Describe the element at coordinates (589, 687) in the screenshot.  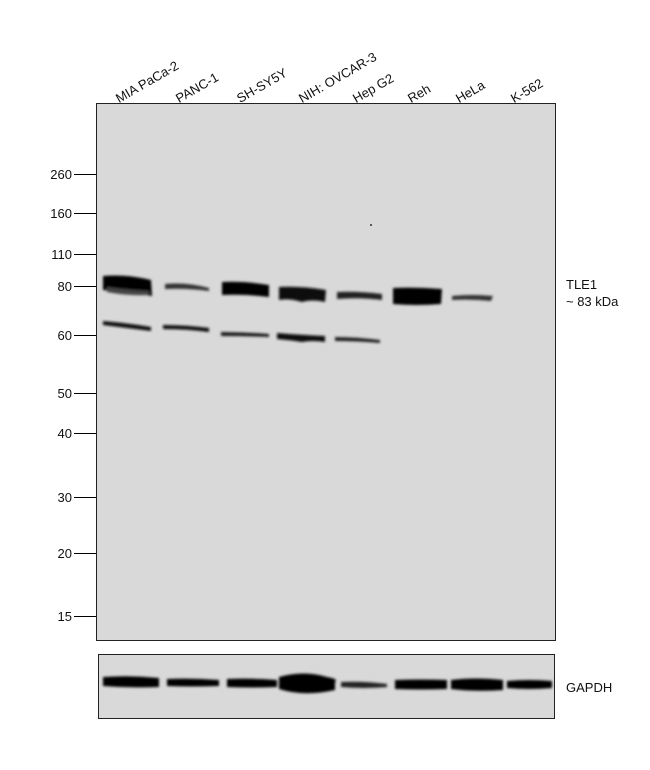
I see `loading-control-label: GAPDH` at that location.